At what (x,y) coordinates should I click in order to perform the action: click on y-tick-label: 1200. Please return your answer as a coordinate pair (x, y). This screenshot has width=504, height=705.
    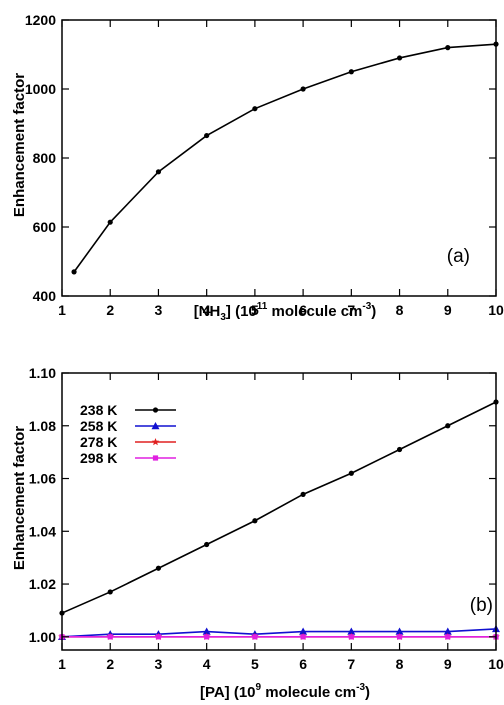
    Looking at the image, I should click on (40, 20).